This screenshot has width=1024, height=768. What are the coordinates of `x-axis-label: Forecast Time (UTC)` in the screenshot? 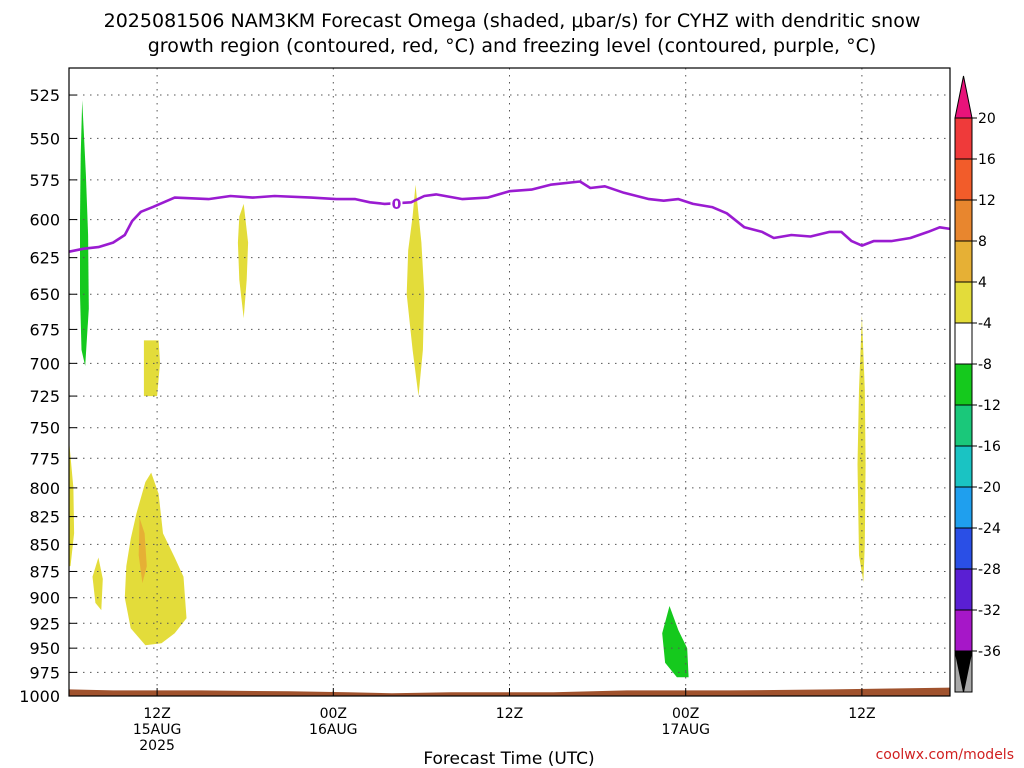 It's located at (508, 758).